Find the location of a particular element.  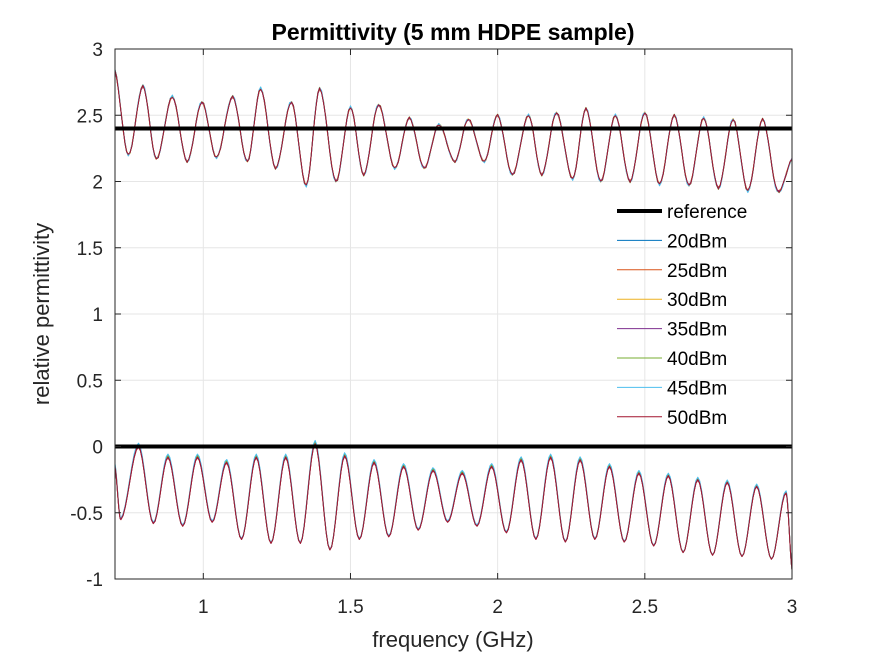

legend-label: 50dBm is located at coordinates (697, 418).